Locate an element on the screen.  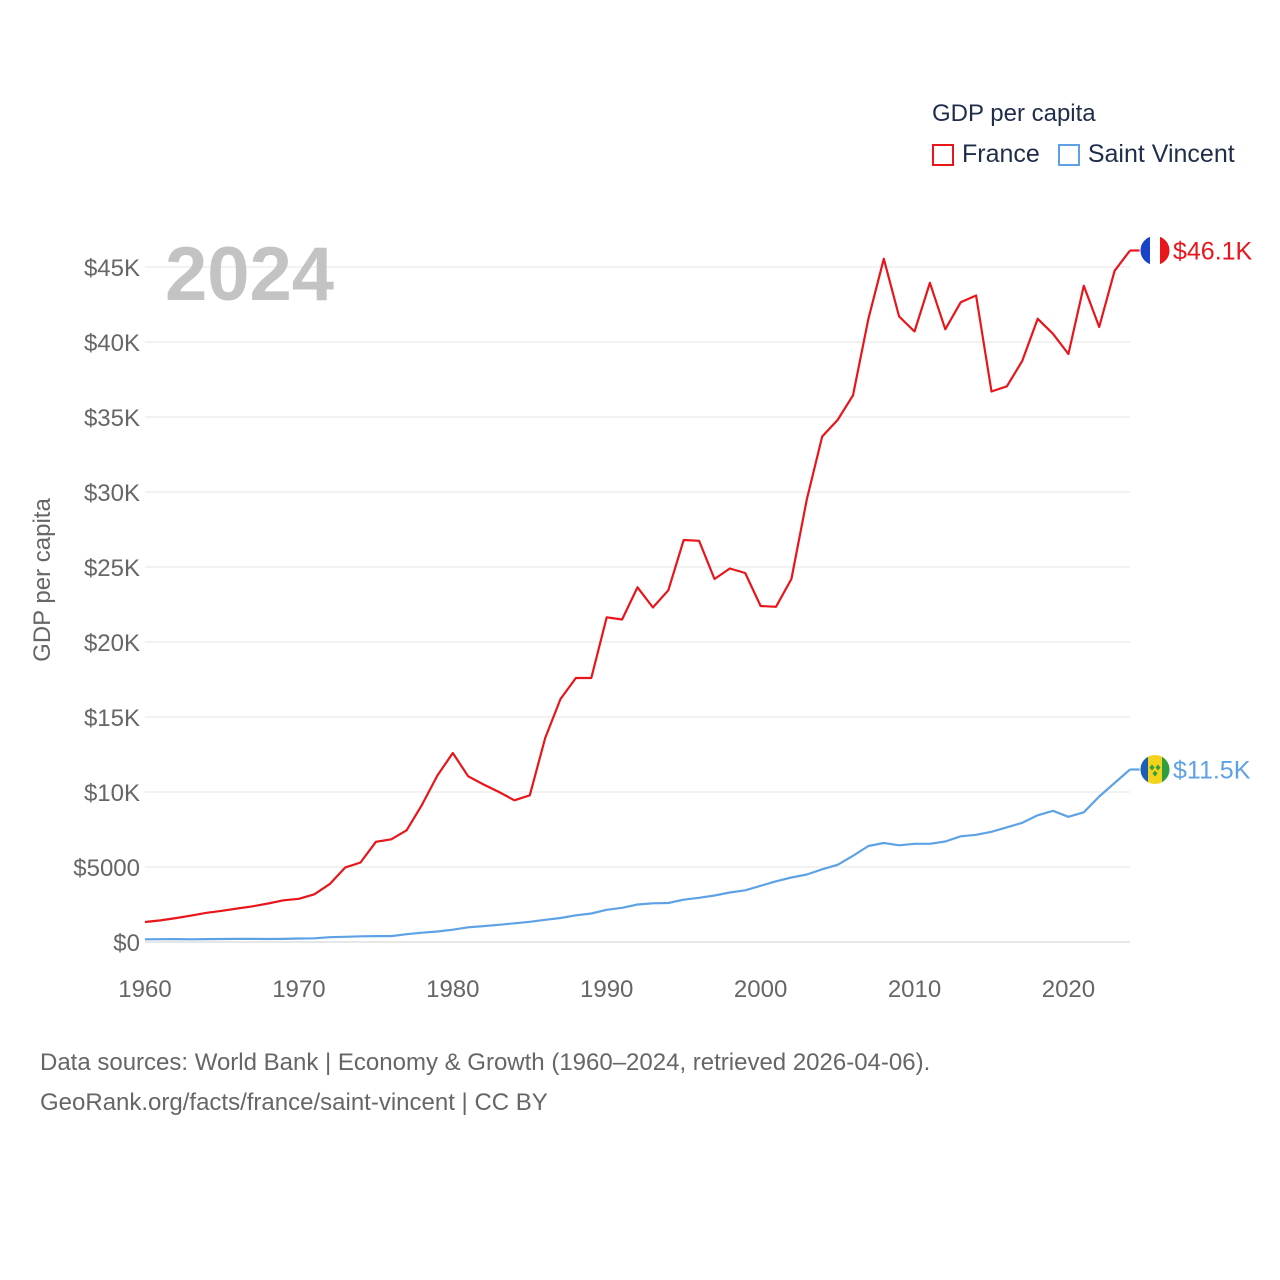
x-axis-ticks: 1960 1970 1980 1990 2000 2010 2020 is located at coordinates (606, 989).